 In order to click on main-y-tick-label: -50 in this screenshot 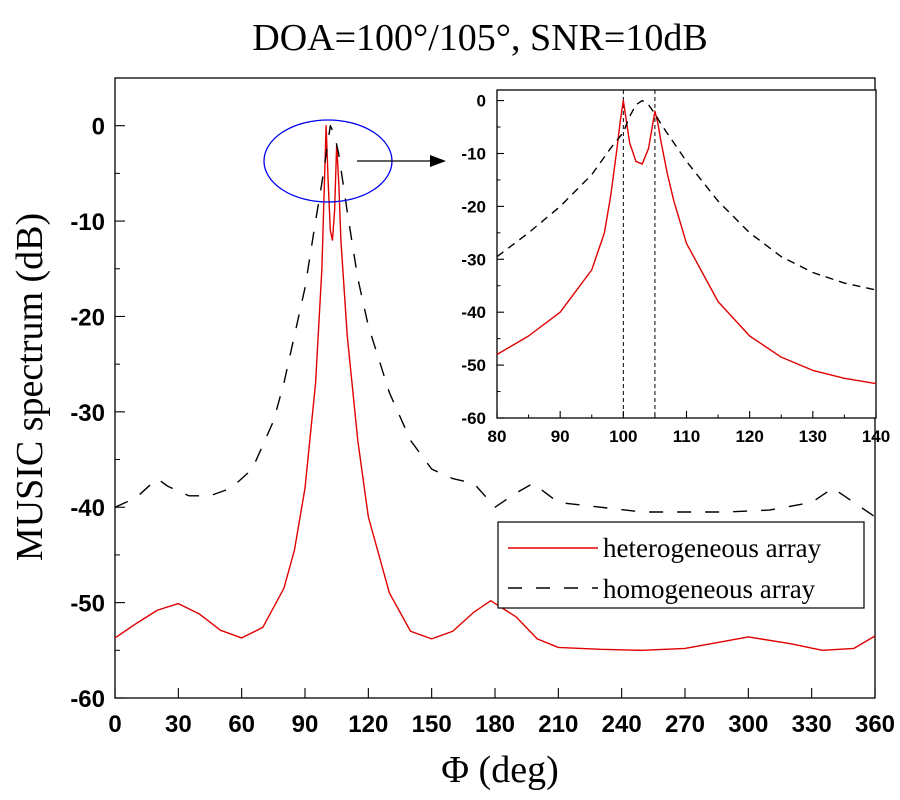, I will do `click(87, 604)`.